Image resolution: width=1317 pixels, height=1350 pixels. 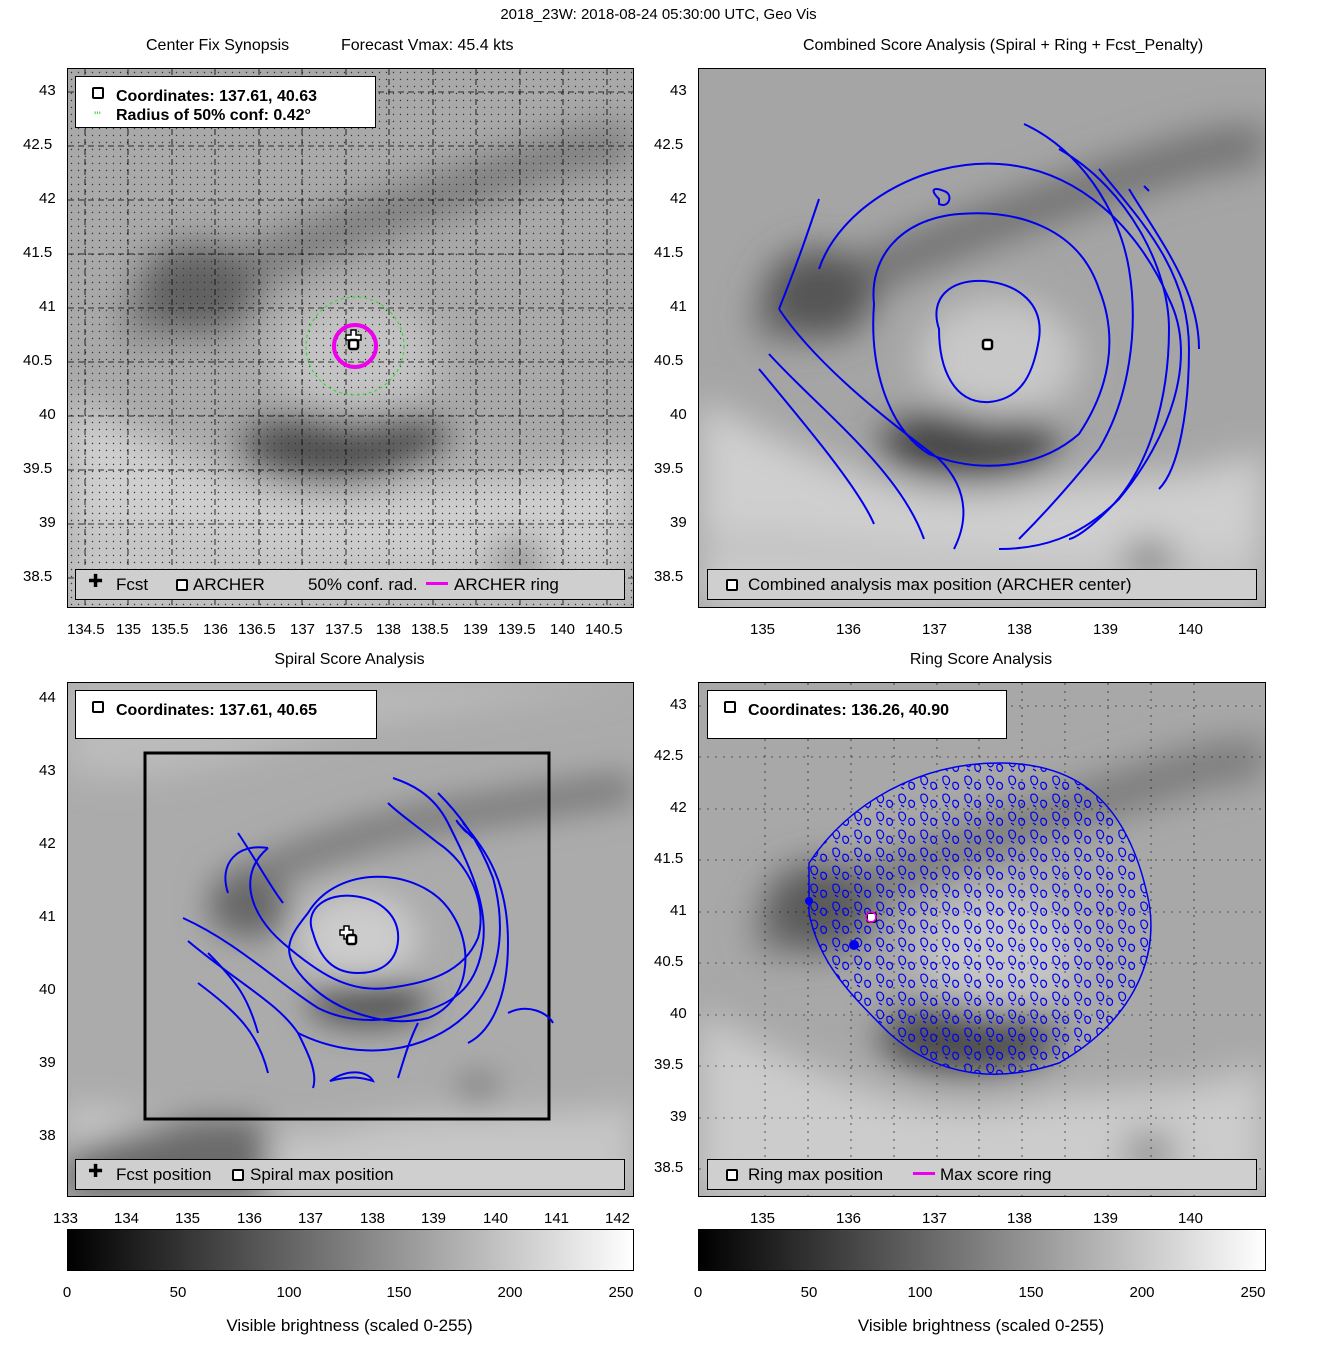 I want to click on p1-ytick: 40, so click(x=47, y=414).